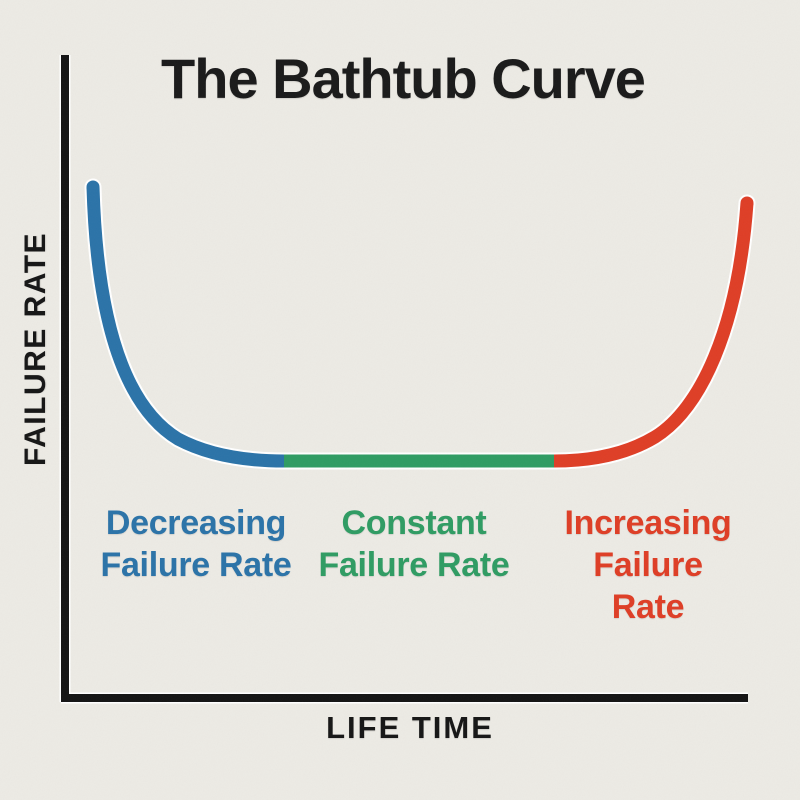 The width and height of the screenshot is (800, 800). I want to click on label-constant-failure-rate: Constant Failure Rate, so click(414, 544).